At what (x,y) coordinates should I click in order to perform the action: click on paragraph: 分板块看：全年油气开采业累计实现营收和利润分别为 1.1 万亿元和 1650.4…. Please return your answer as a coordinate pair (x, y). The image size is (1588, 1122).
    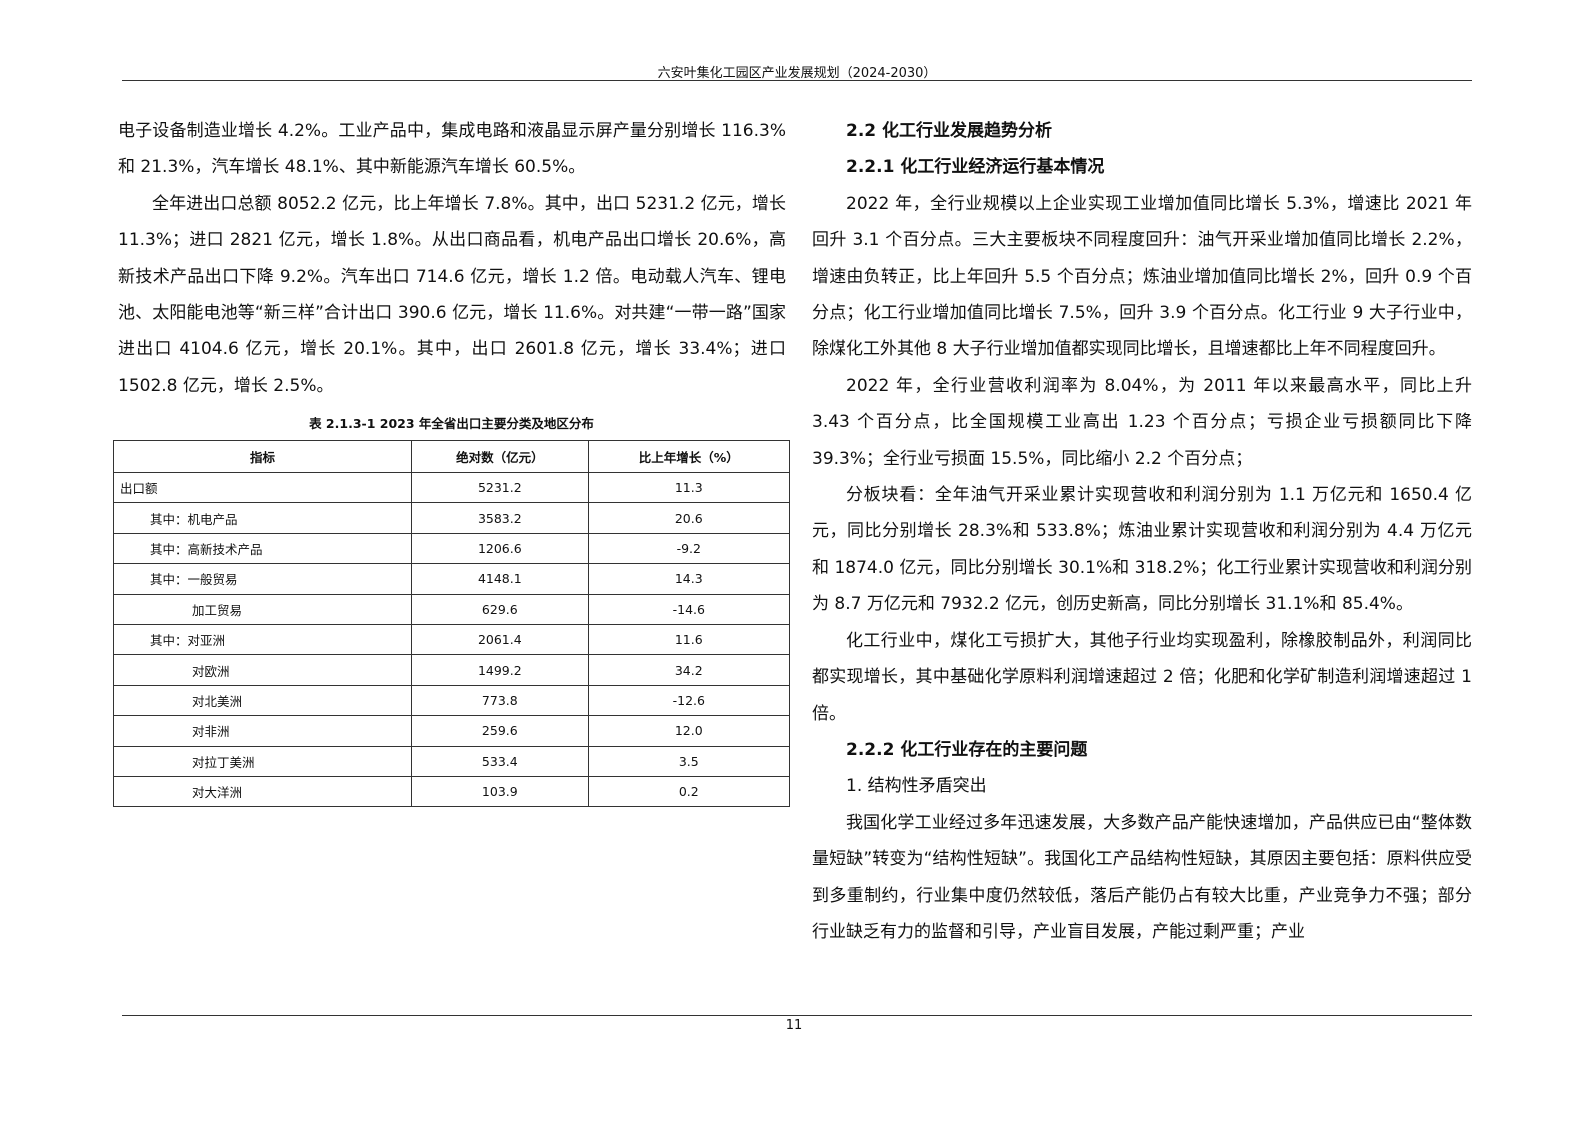
    Looking at the image, I should click on (1142, 550).